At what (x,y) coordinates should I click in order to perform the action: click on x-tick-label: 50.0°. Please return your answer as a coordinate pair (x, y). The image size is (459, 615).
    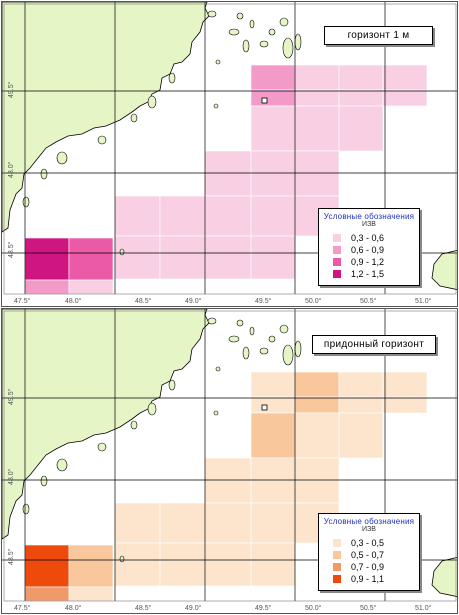
    Looking at the image, I should click on (313, 608).